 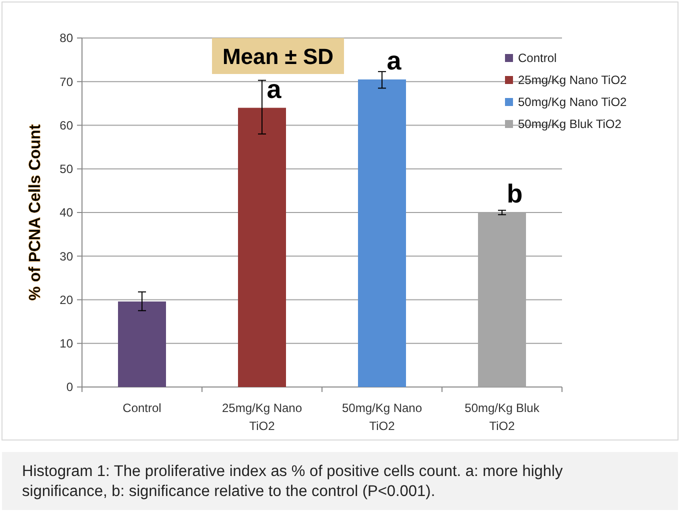 I want to click on x-tick-label: Control, so click(x=142, y=408).